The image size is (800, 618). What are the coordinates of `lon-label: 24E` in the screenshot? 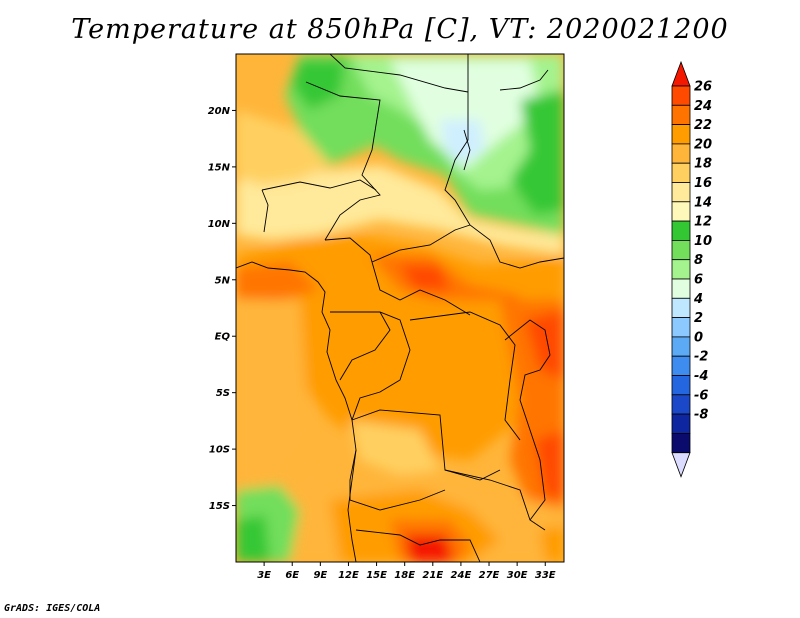 It's located at (461, 575).